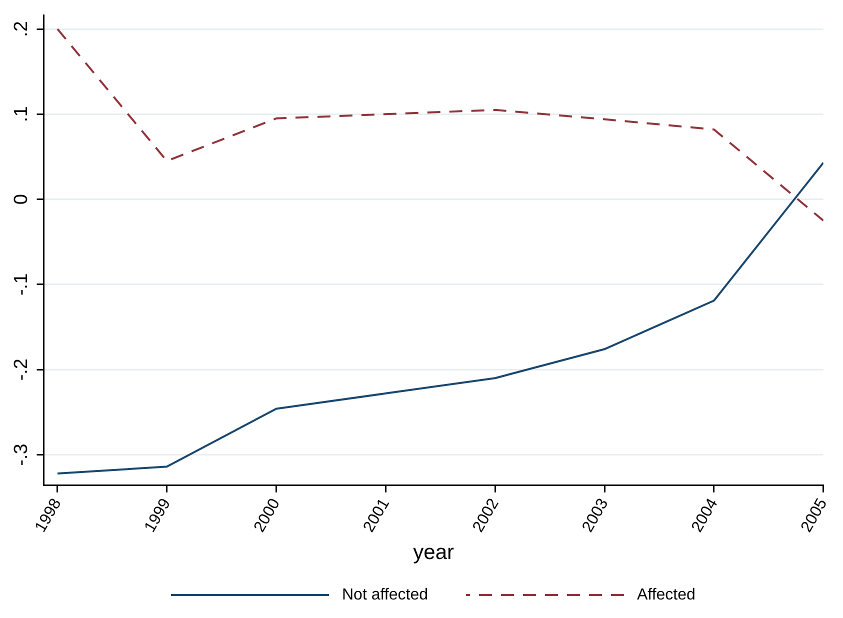 The height and width of the screenshot is (618, 843). I want to click on y-tick-label: -.2, so click(21, 369).